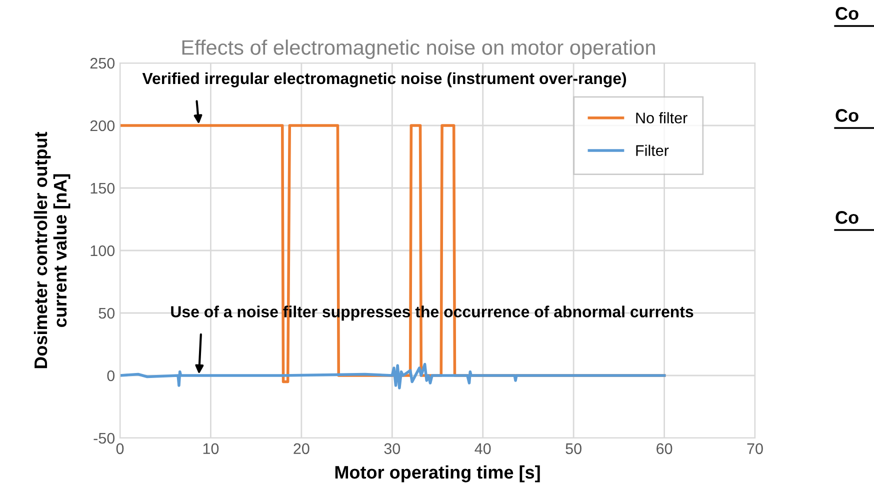  I want to click on y-axis-title: Dosimeter controller output current value [nA], so click(52, 250).